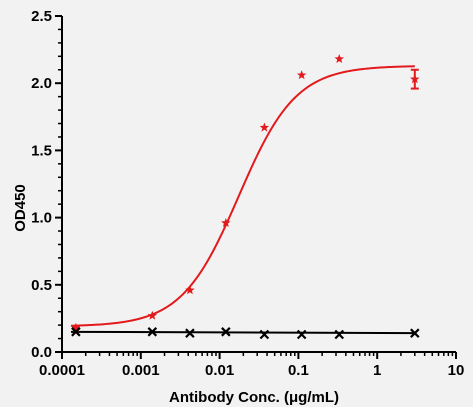  I want to click on y-axis-title: OD450, so click(20, 208).